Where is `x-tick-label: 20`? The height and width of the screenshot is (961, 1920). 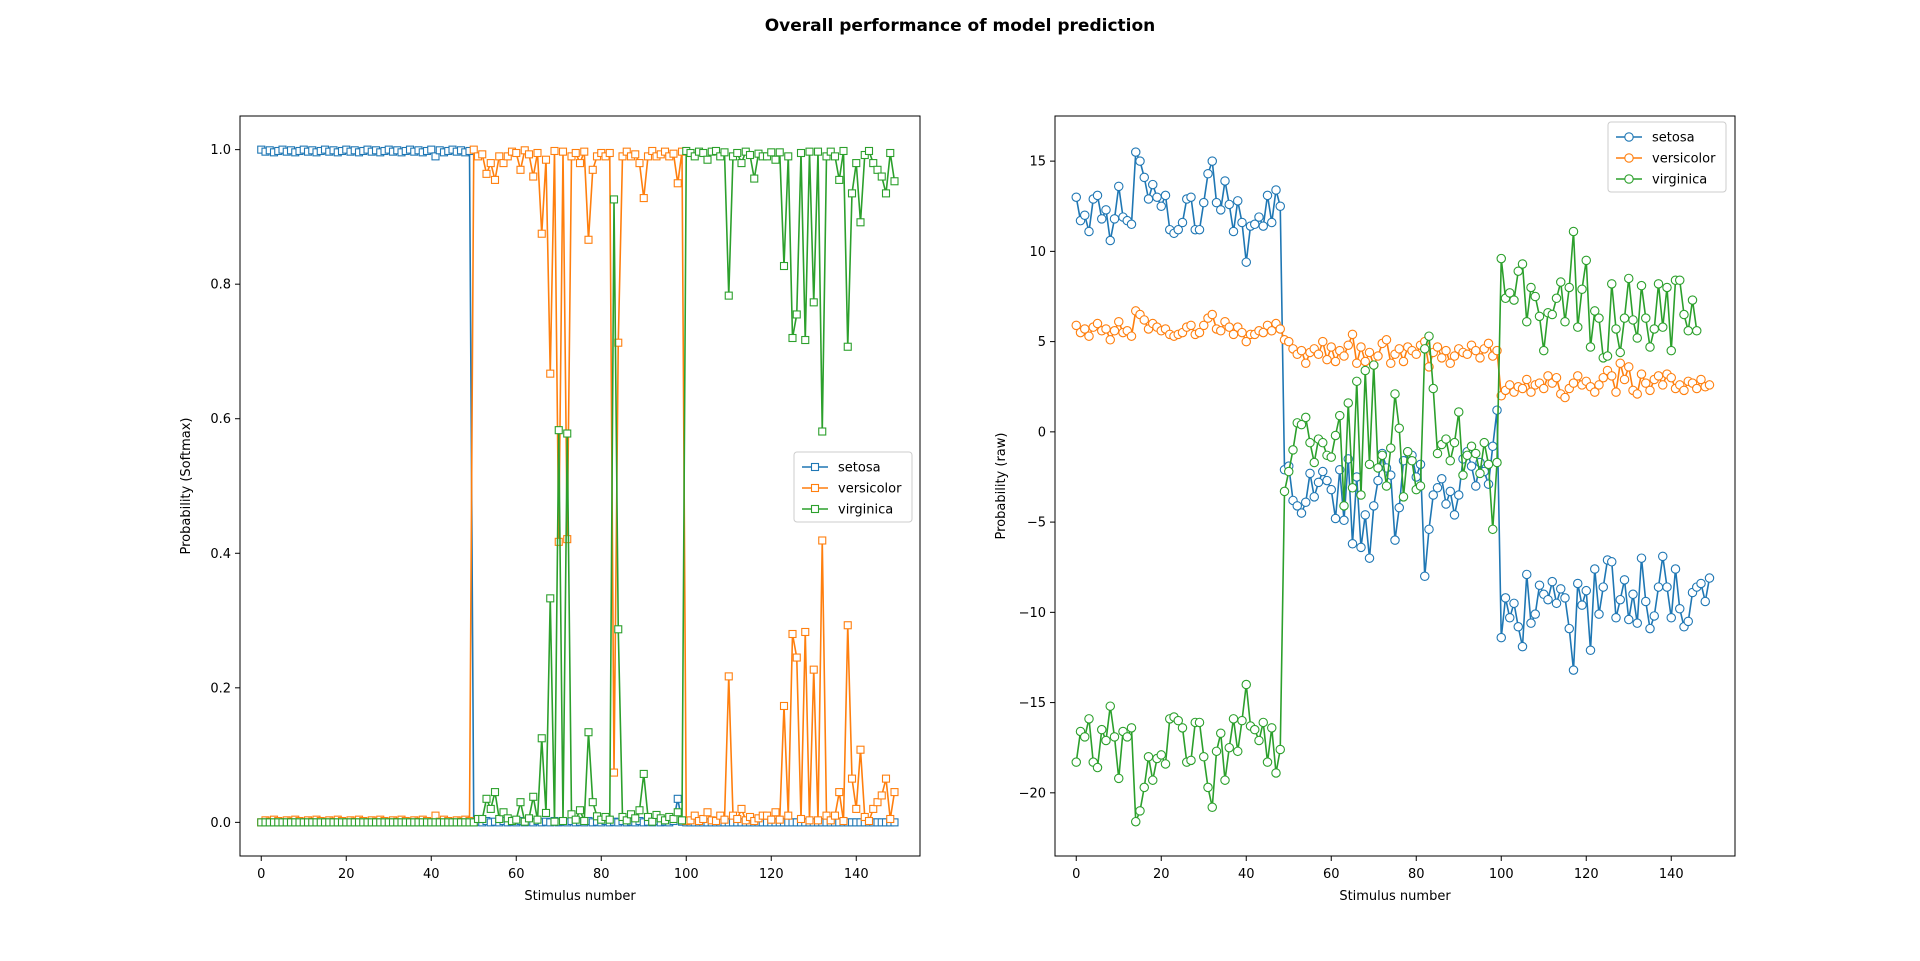
x-tick-label: 20 is located at coordinates (346, 874).